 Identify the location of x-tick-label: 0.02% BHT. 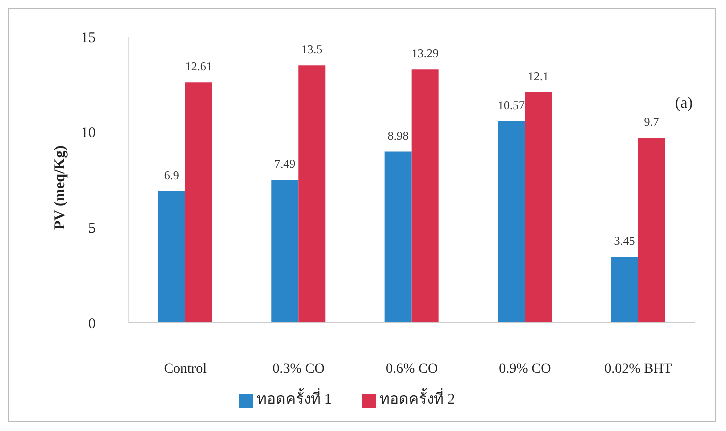
(638, 369).